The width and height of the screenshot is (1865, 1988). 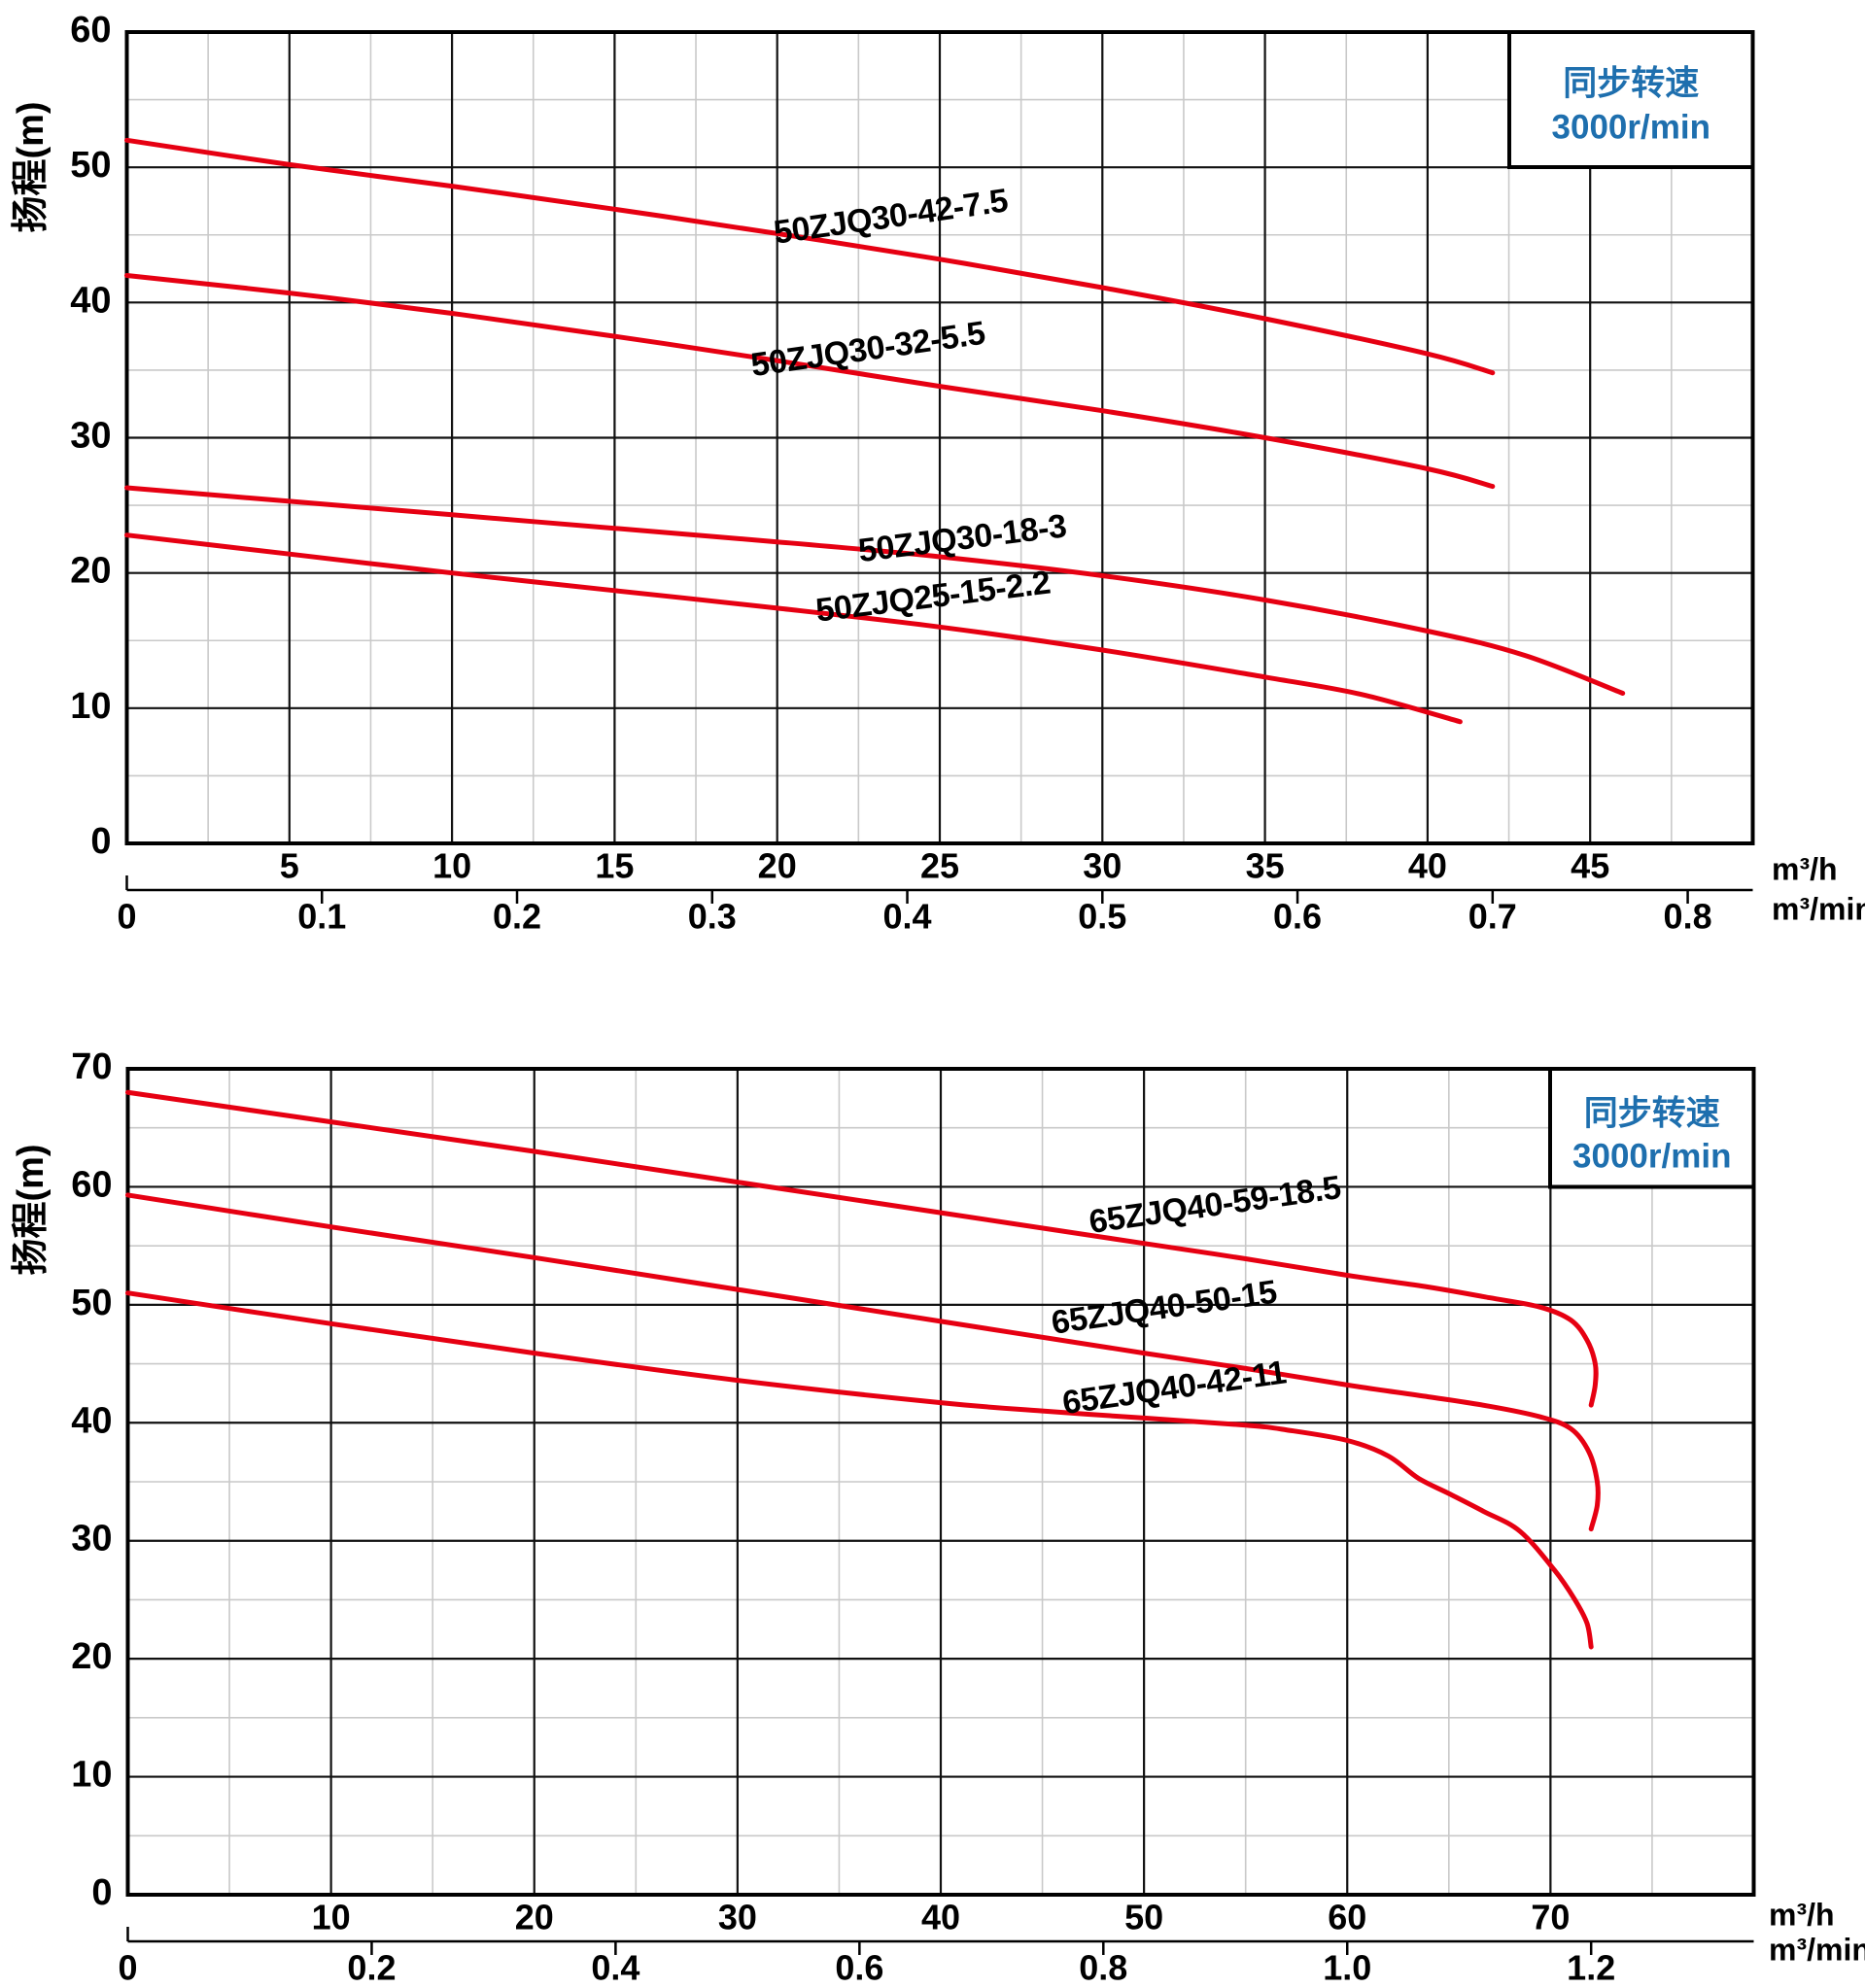 I want to click on x-tick-label: 70, so click(x=1550, y=1917).